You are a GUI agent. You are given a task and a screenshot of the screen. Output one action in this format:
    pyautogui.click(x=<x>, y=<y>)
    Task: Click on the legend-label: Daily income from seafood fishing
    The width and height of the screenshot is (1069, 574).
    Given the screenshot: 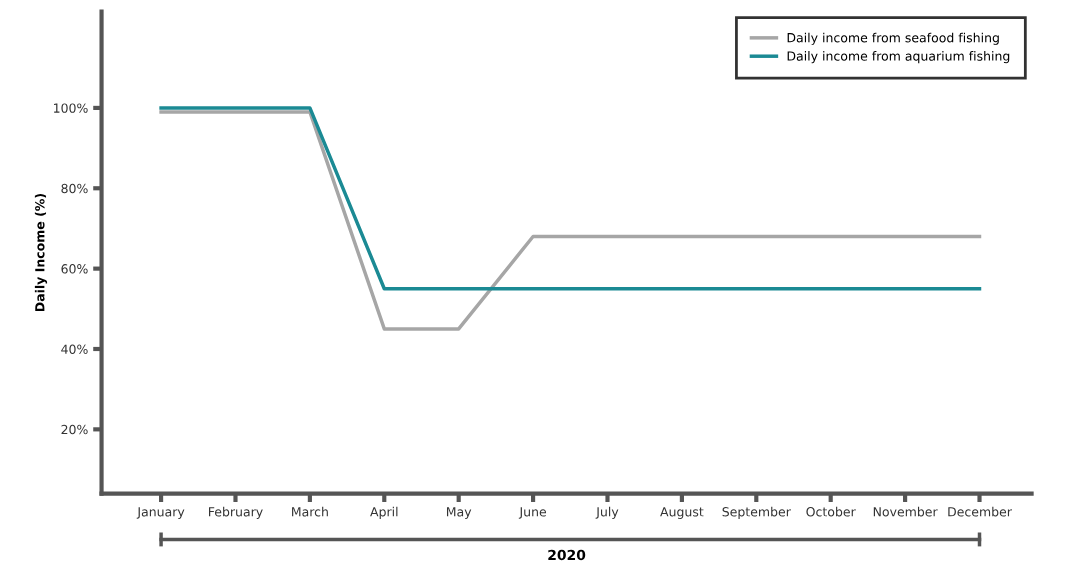 What is the action you would take?
    pyautogui.click(x=893, y=38)
    